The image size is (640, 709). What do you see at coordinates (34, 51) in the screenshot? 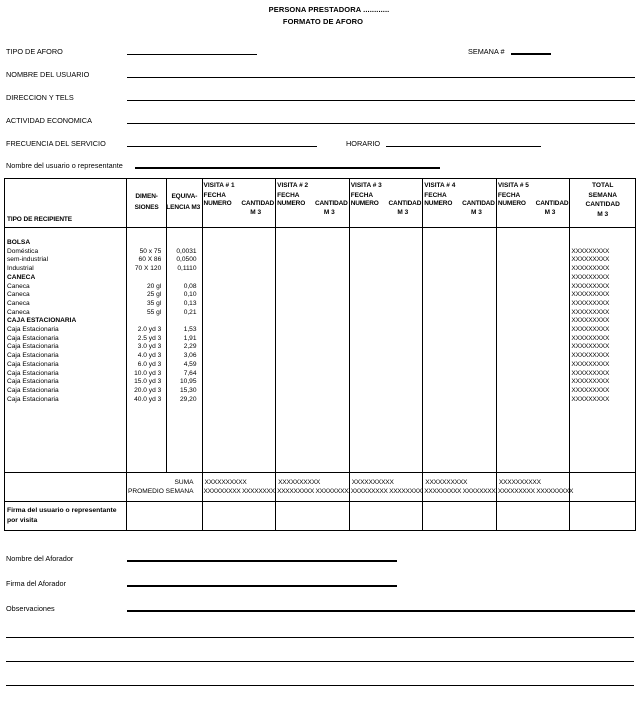
I see `label-tipo-de-aforo: TIPO DE AFORO` at bounding box center [34, 51].